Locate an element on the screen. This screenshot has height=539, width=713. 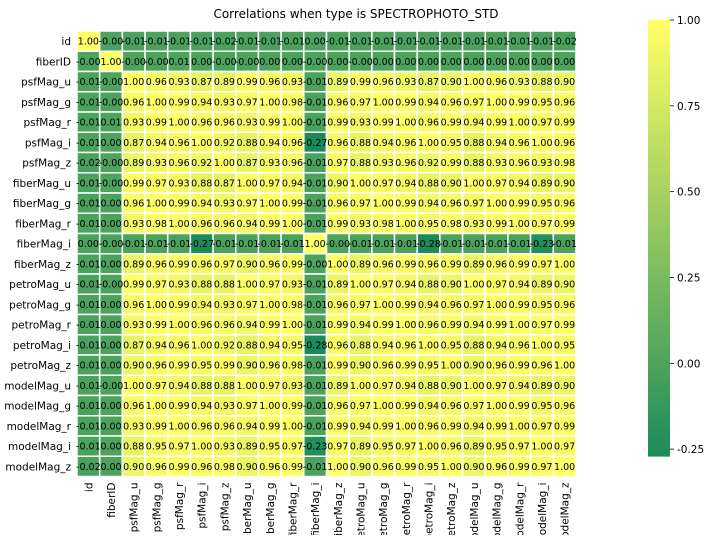
y-tick-label-id: id is located at coordinates (66, 42).